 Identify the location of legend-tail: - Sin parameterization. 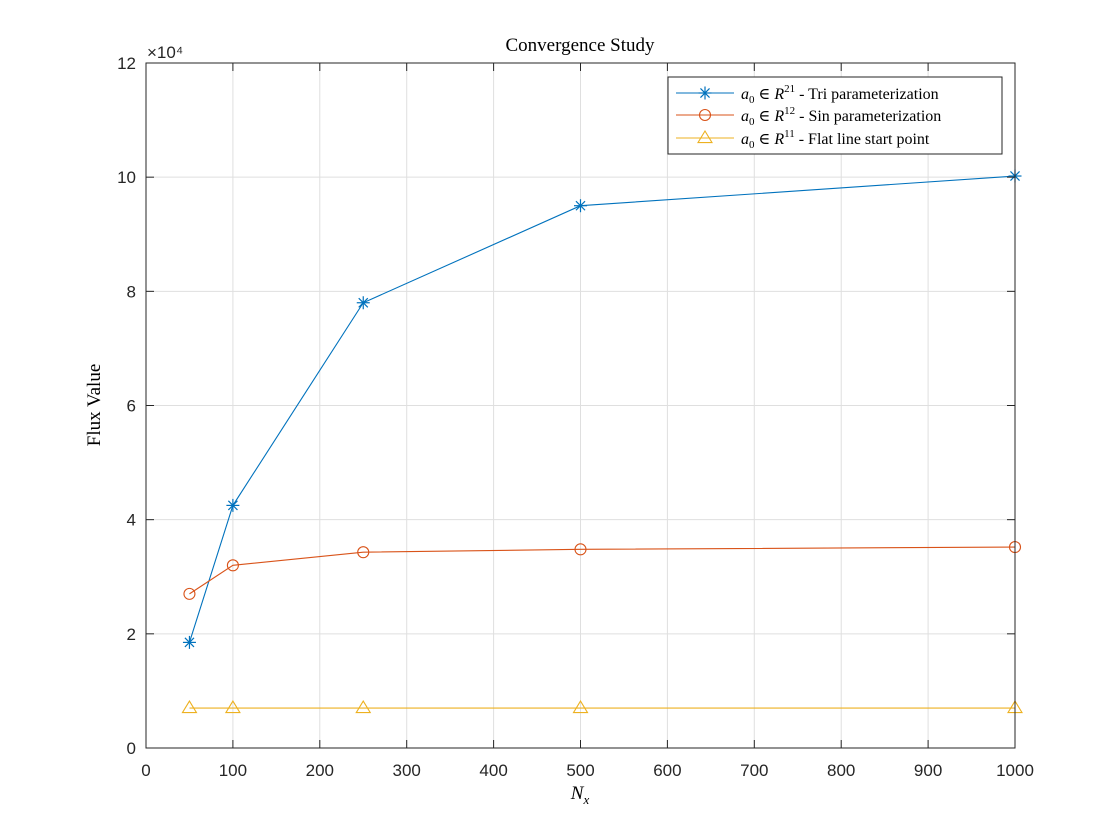
(868, 116).